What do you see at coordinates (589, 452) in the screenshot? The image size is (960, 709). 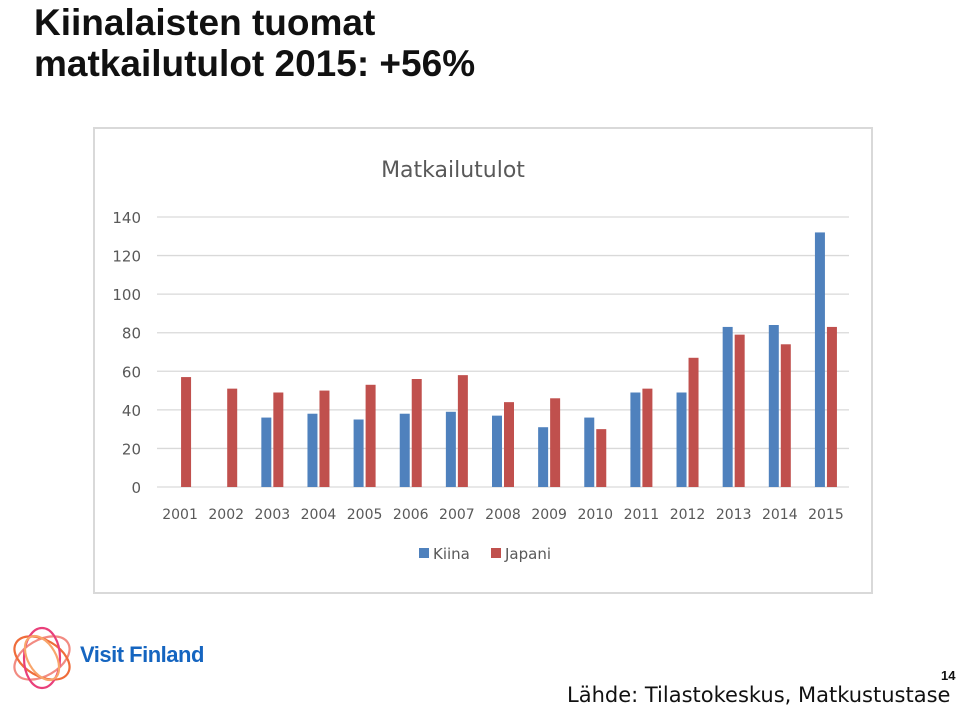 I see `bar-kiina-2010` at bounding box center [589, 452].